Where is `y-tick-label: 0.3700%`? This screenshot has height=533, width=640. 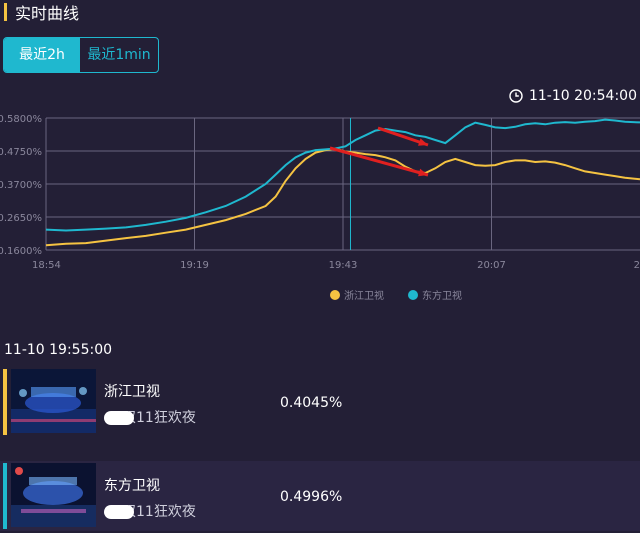 y-tick-label: 0.3700% is located at coordinates (21, 185).